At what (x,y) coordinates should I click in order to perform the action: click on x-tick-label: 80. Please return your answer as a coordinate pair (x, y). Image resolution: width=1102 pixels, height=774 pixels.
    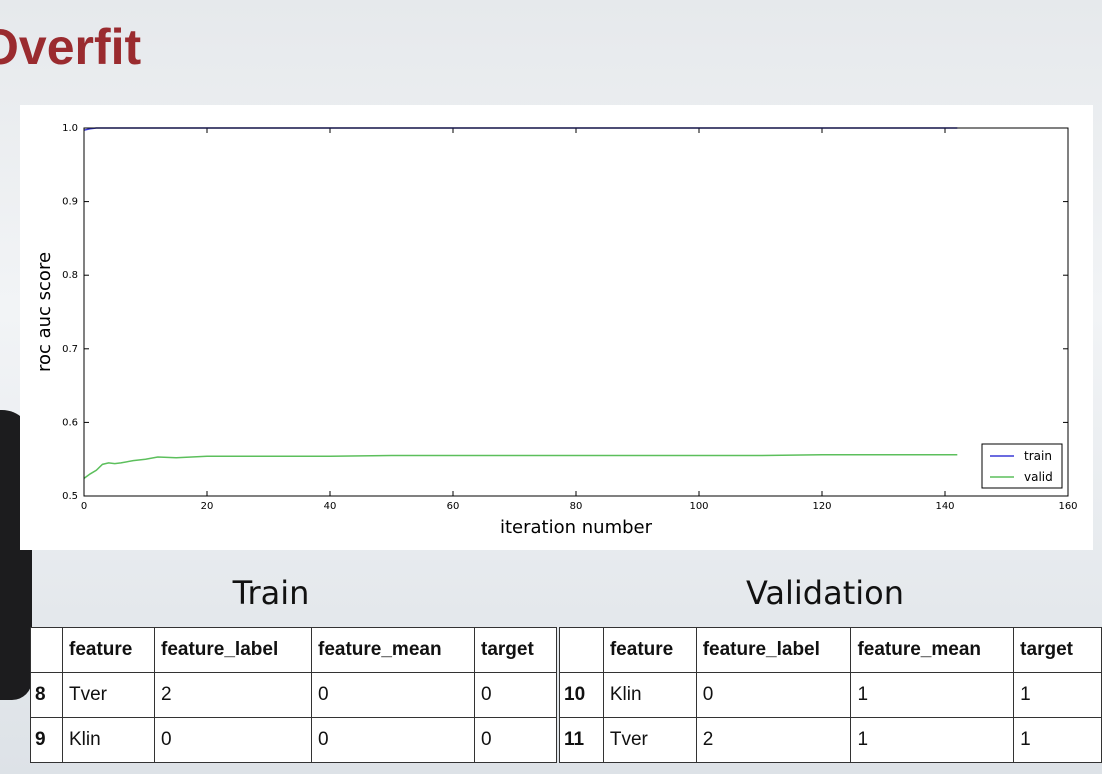
    Looking at the image, I should click on (576, 506).